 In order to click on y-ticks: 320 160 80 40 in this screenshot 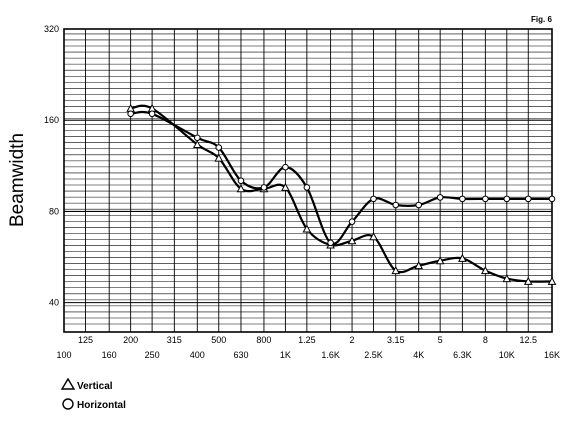, I will do `click(51, 166)`.